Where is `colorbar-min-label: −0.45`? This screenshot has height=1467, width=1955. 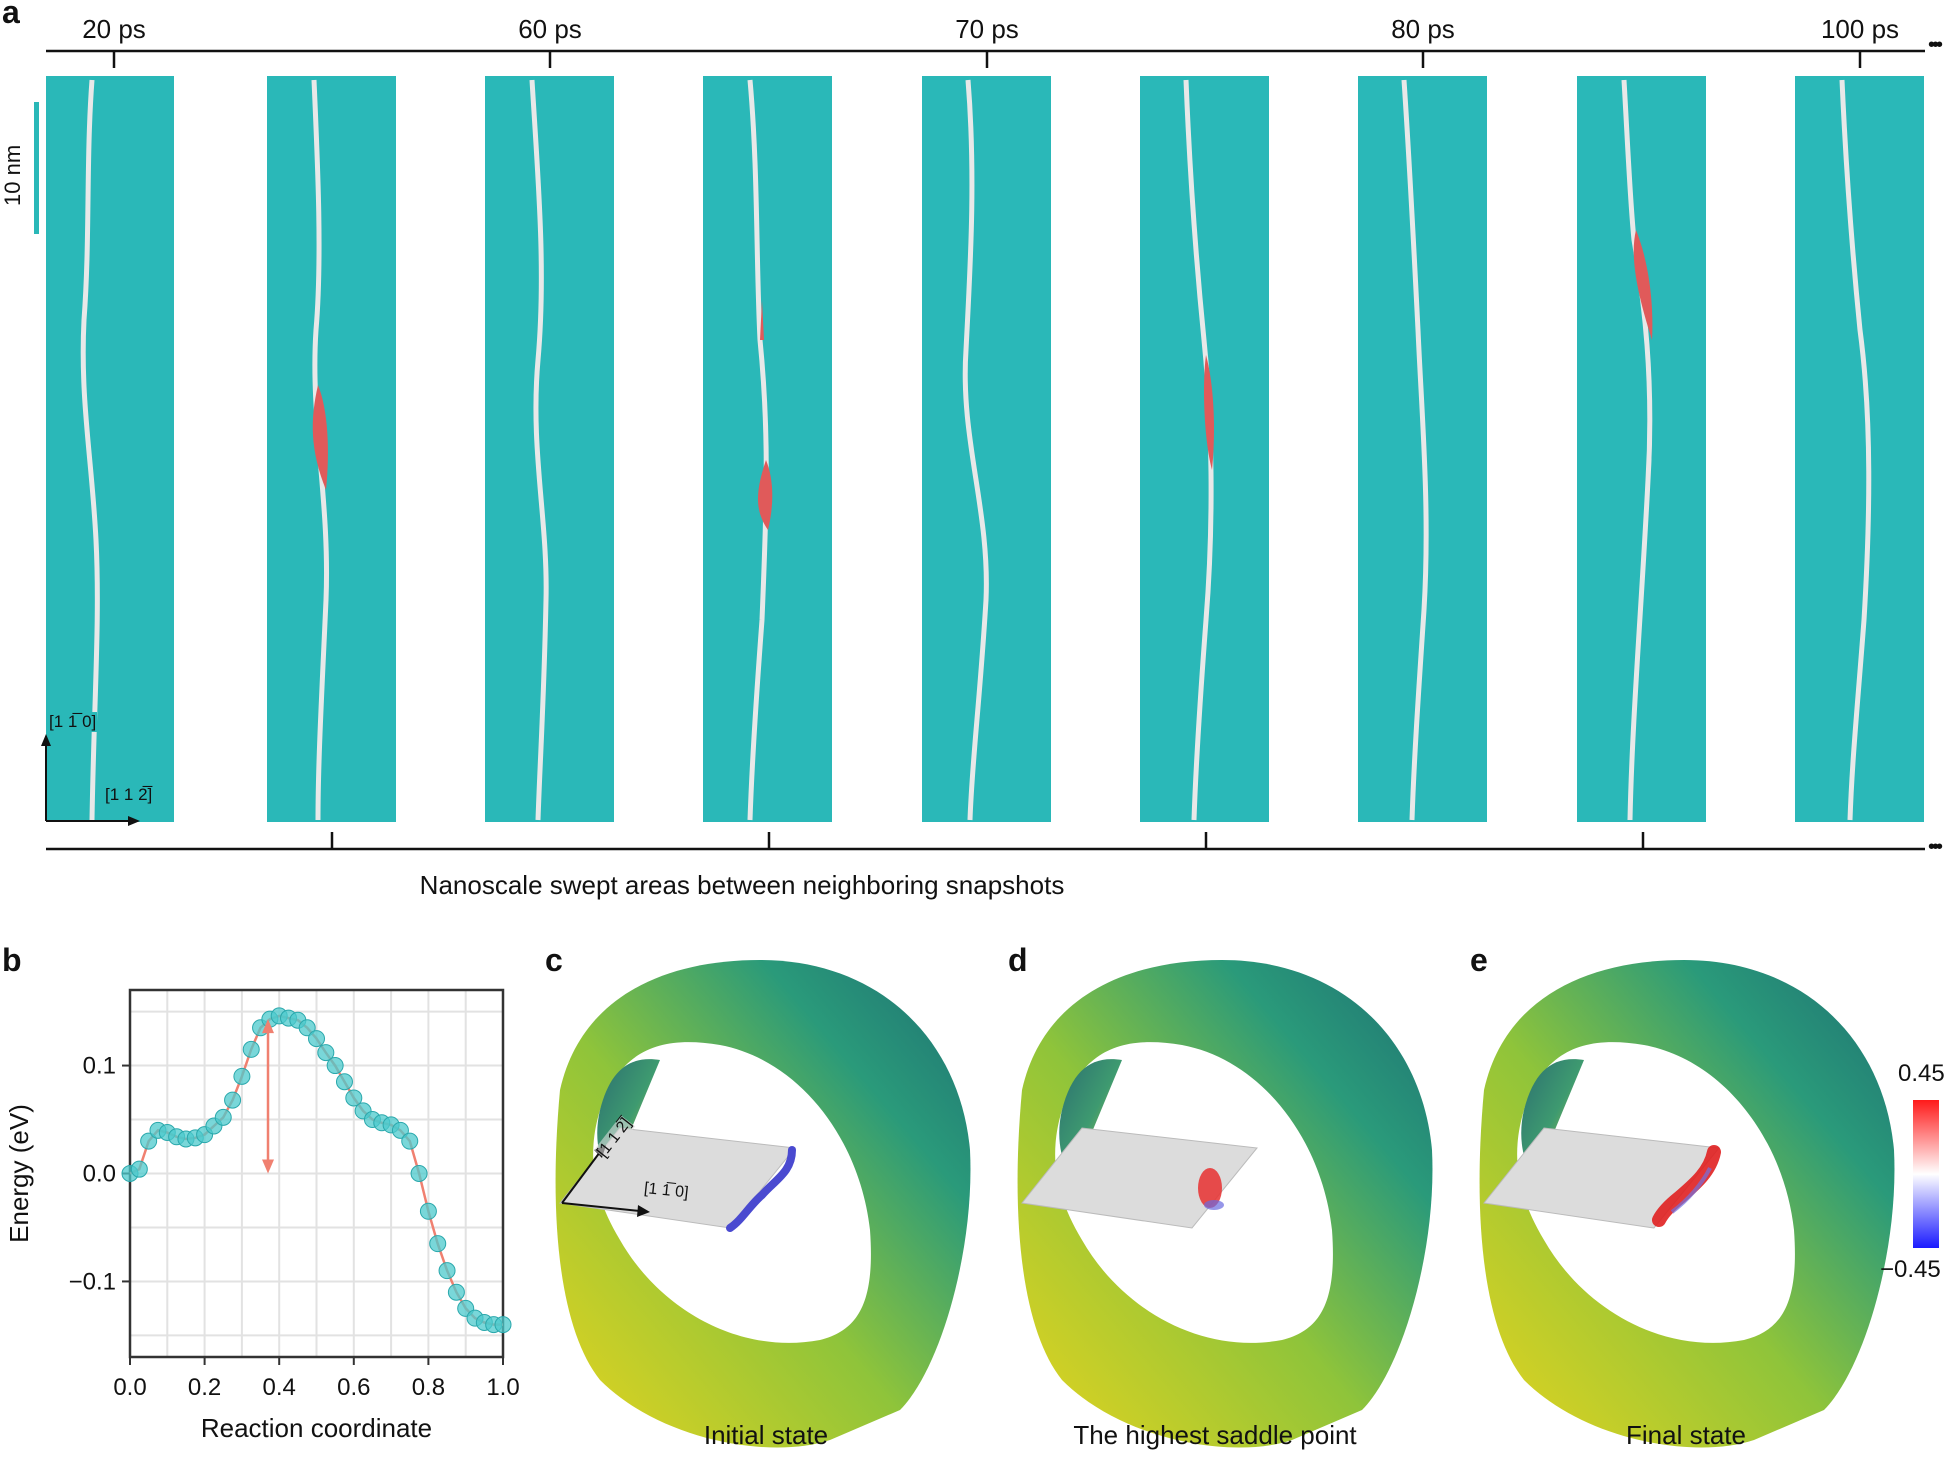
colorbar-min-label: −0.45 is located at coordinates (1910, 1269).